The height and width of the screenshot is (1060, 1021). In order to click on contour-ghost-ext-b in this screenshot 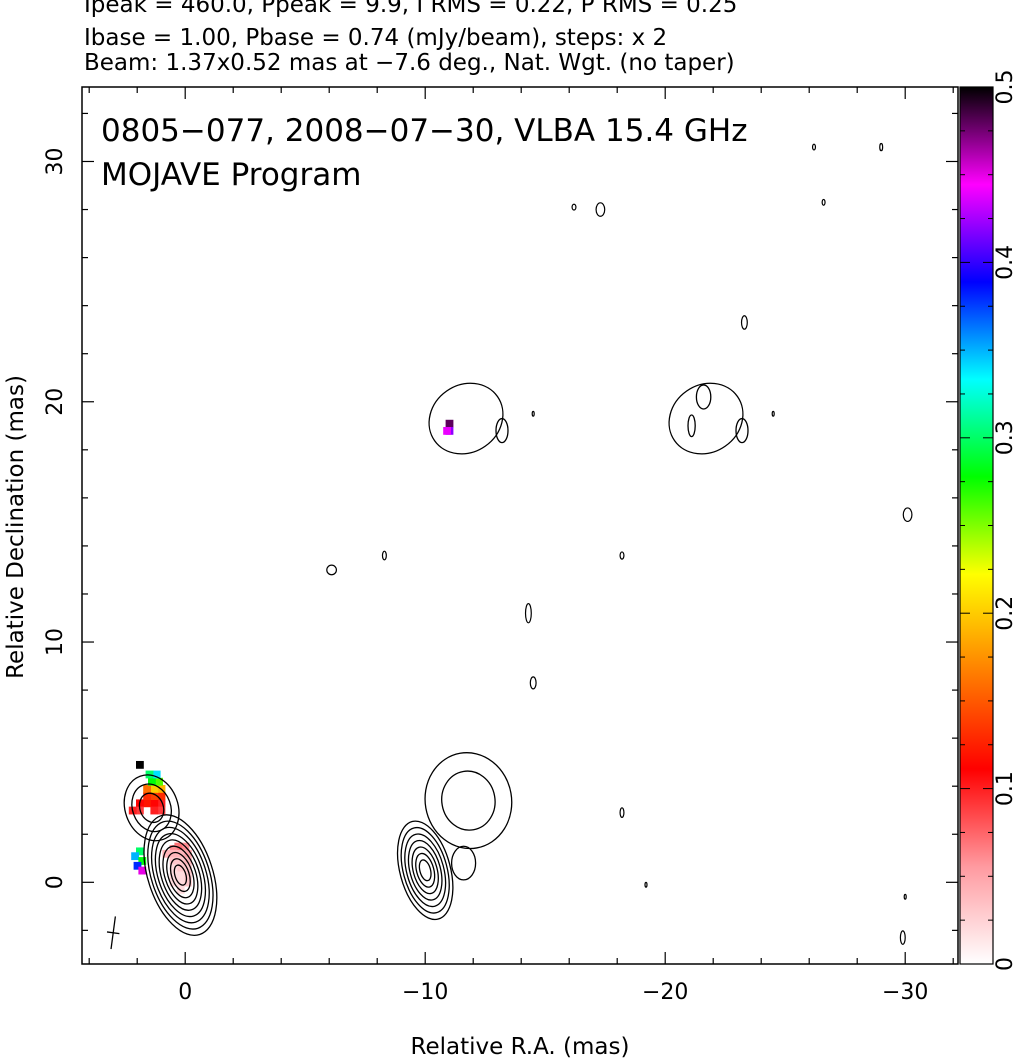, I will do `click(463, 863)`.